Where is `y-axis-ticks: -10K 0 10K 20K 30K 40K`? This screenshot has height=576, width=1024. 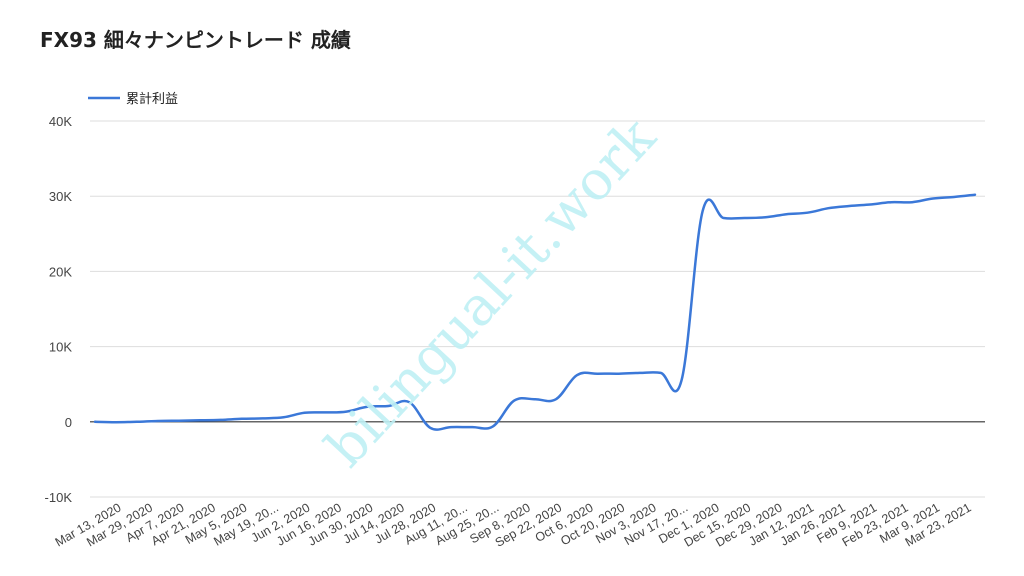 y-axis-ticks: -10K 0 10K 20K 30K 40K is located at coordinates (59, 309).